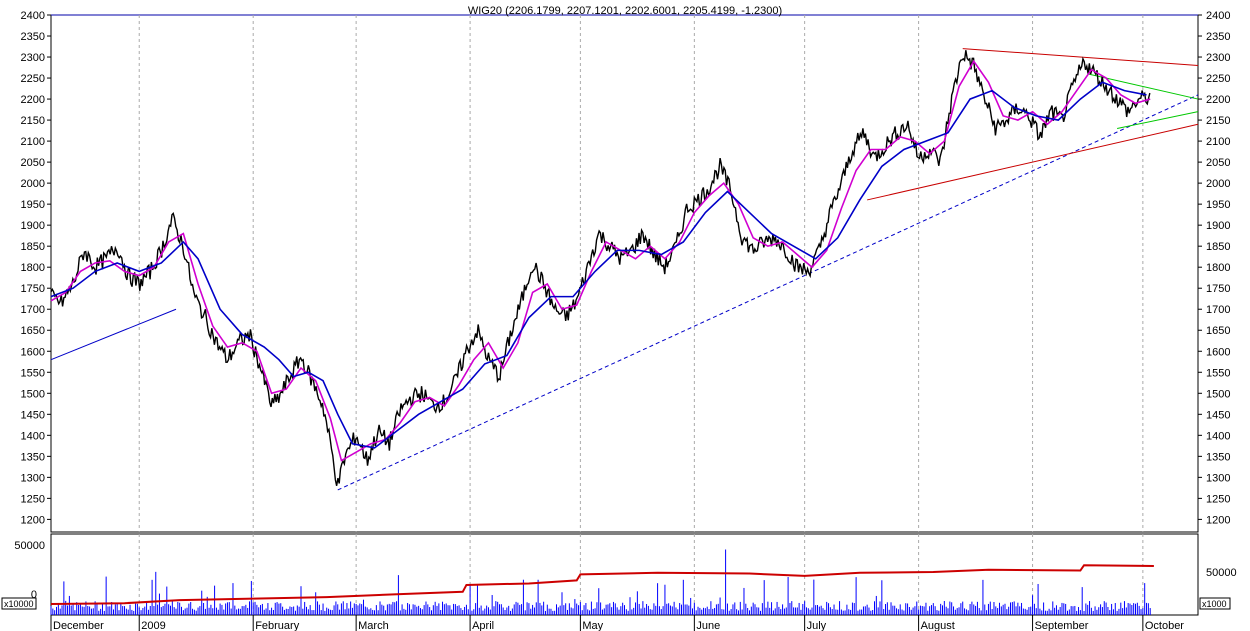 This screenshot has width=1250, height=631. I want to click on month-label: May, so click(592, 625).